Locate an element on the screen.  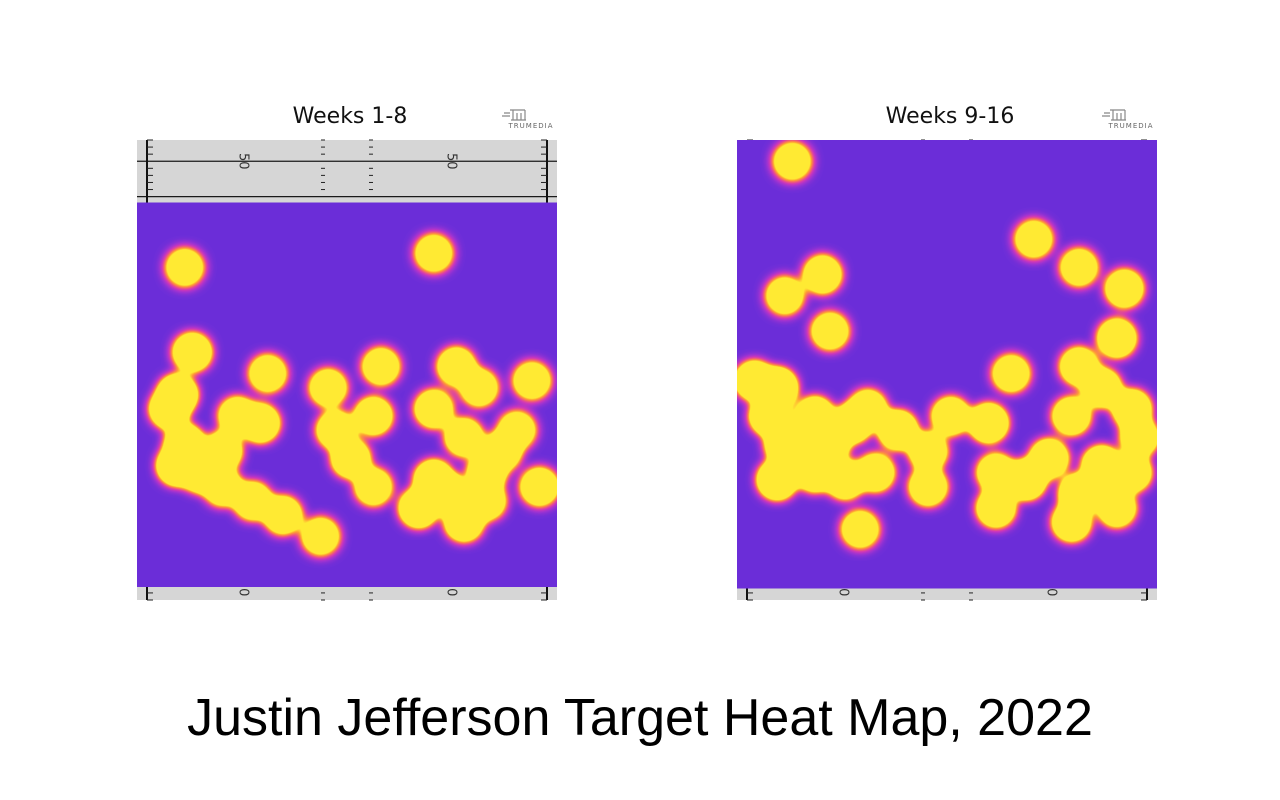
chart-title: Weeks 9-16 is located at coordinates (950, 116).